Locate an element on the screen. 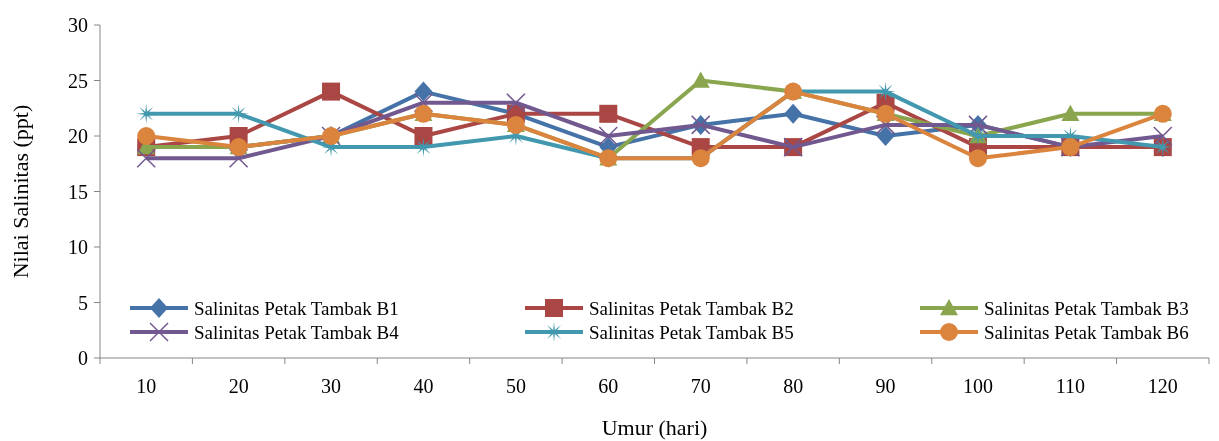  y-axis-title: Nilai Salinitas (ppt) is located at coordinates (20, 191).